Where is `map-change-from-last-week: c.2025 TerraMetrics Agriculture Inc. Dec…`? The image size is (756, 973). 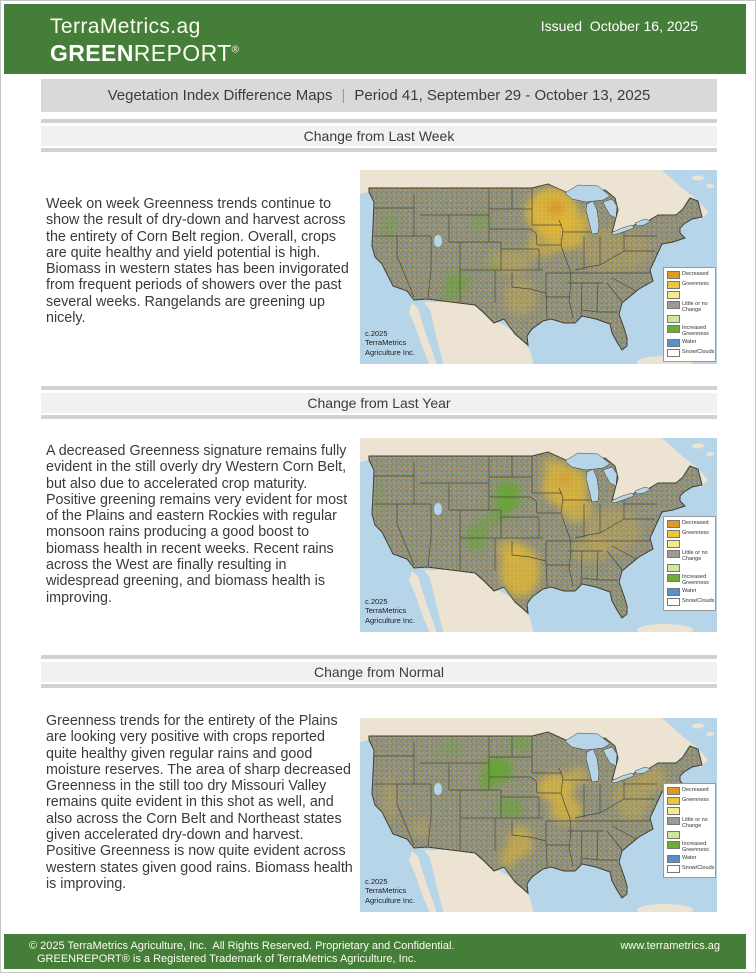
map-change-from-last-week: c.2025 TerraMetrics Agriculture Inc. Dec… is located at coordinates (538, 267).